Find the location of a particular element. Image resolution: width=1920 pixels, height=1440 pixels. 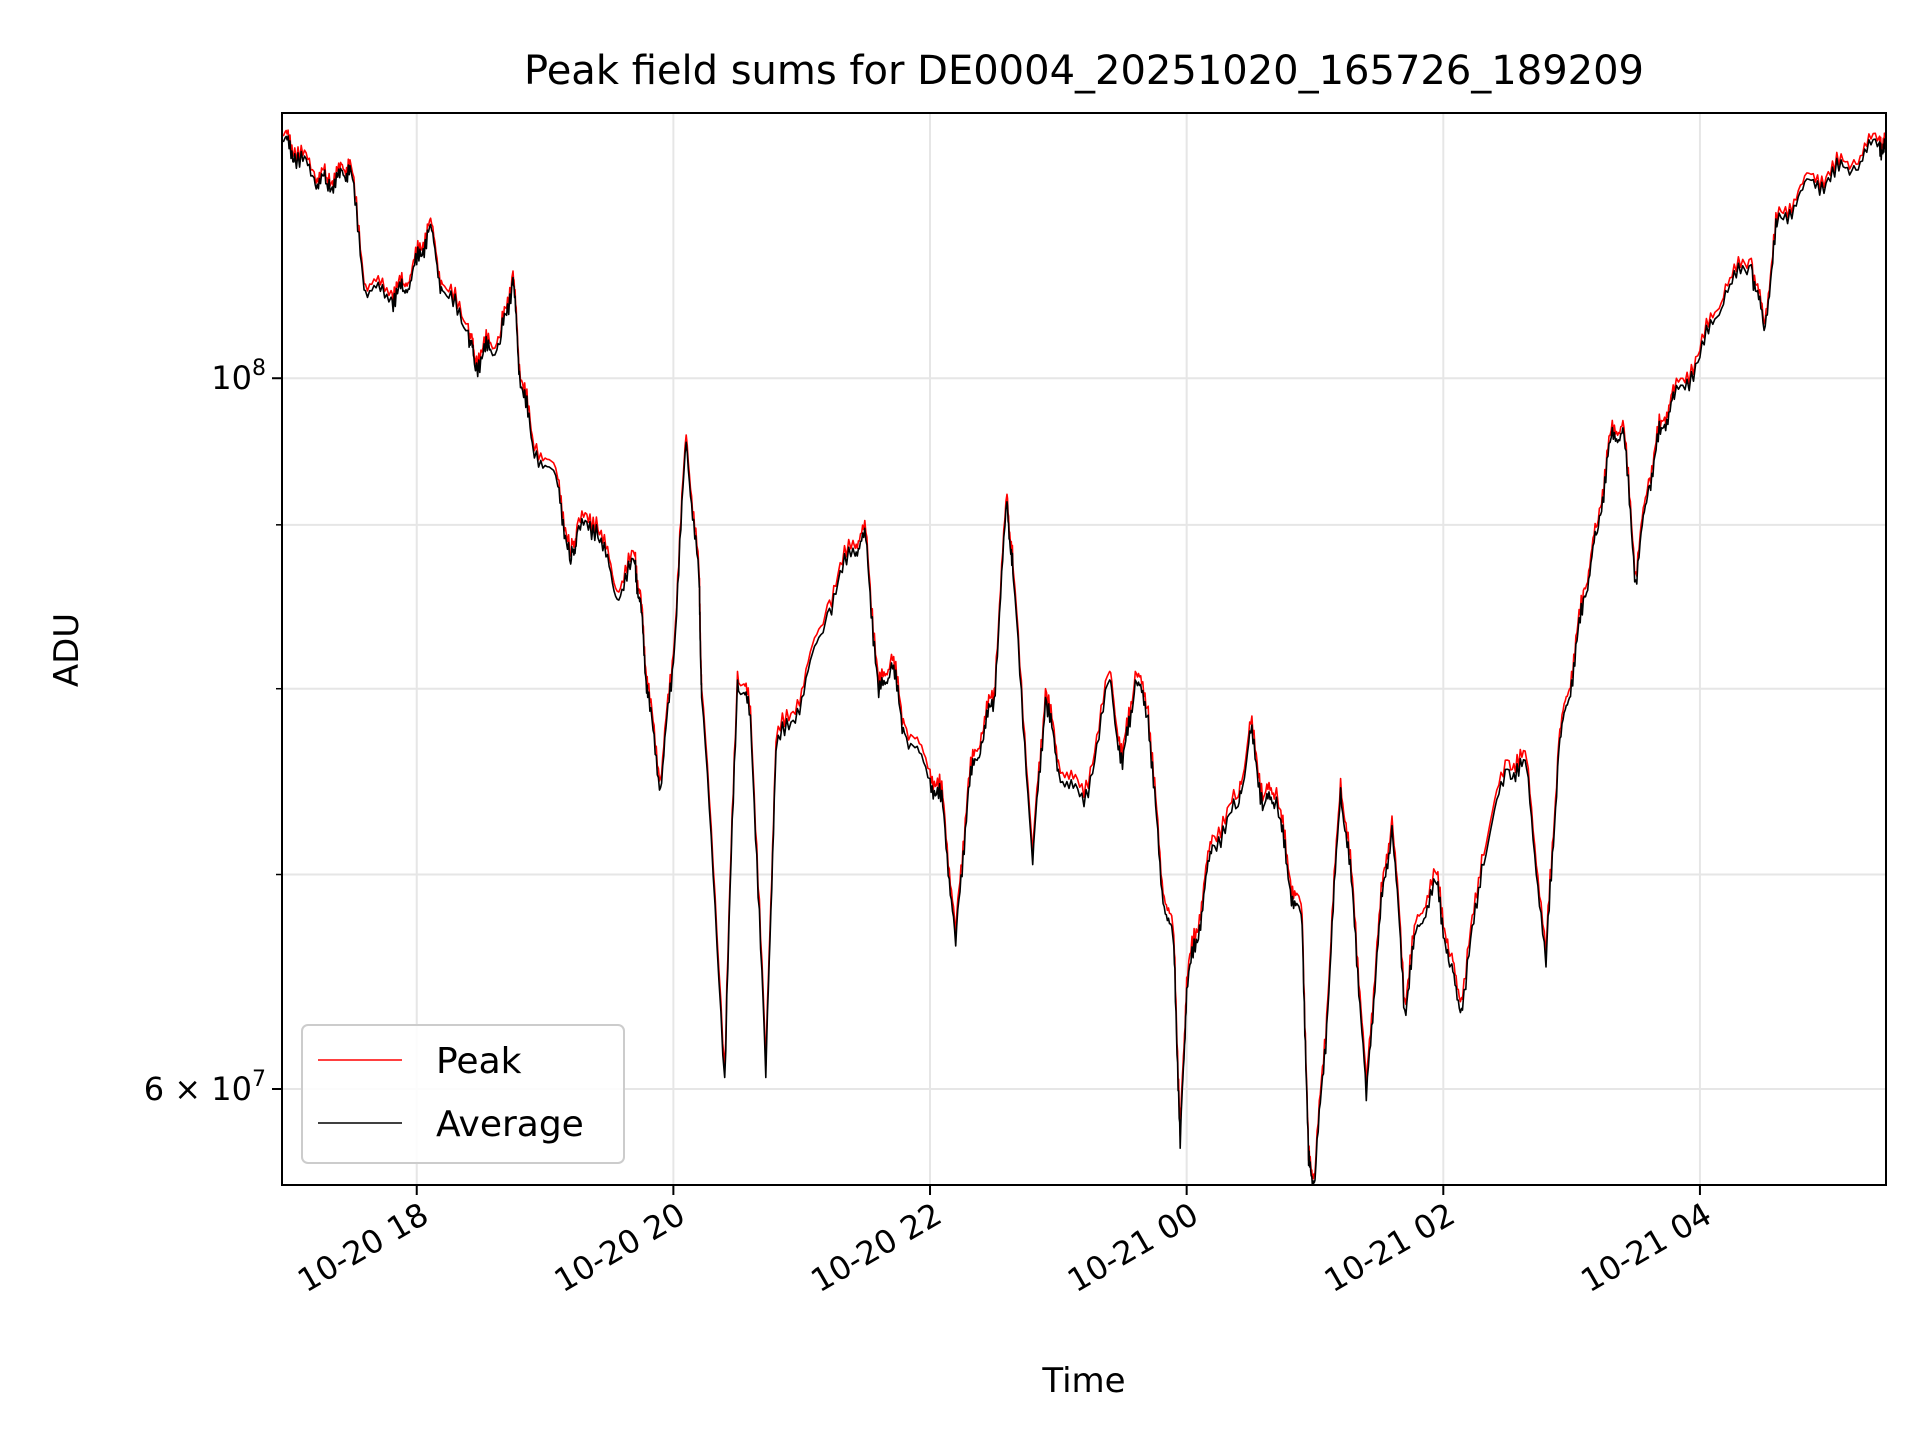

y-axis: 108 6 × 107 is located at coordinates (213, 732).